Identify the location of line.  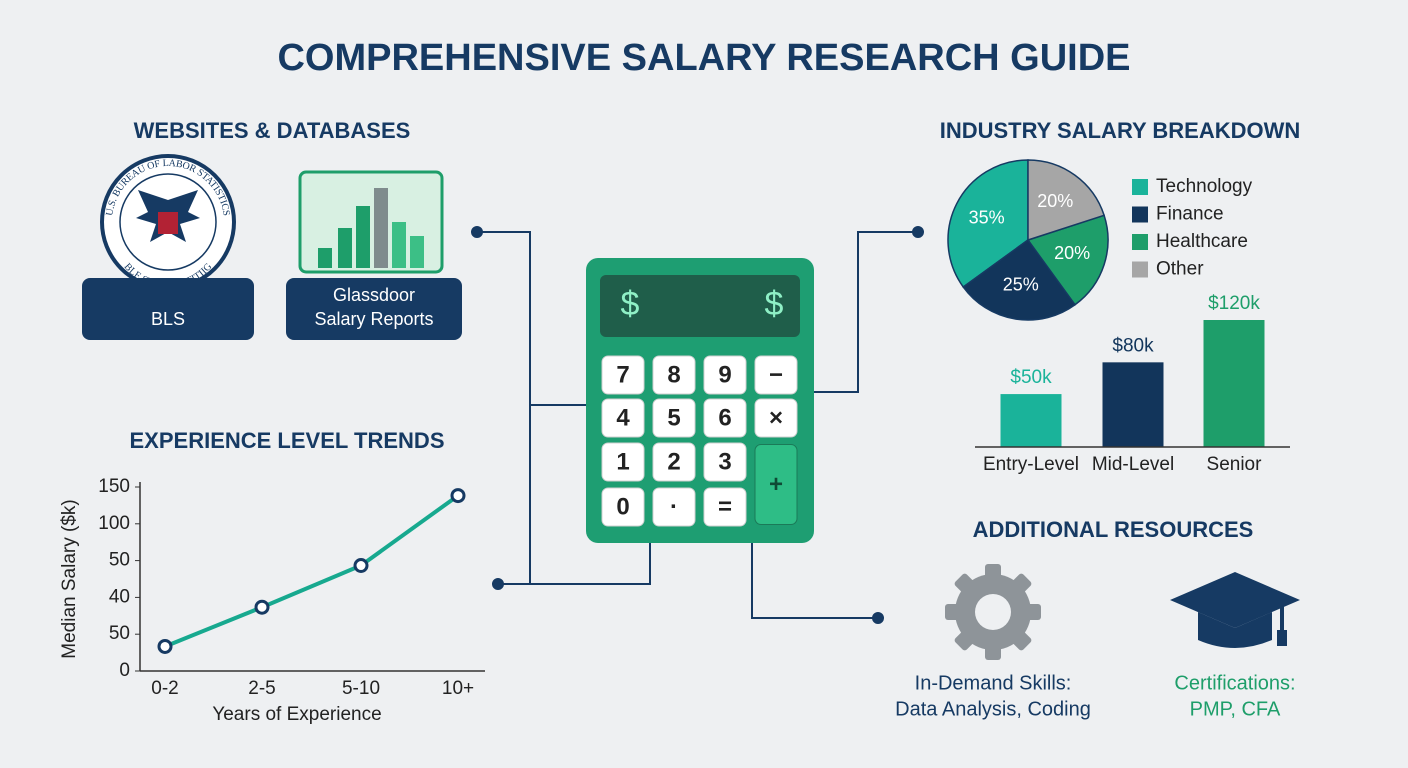
(312, 571).